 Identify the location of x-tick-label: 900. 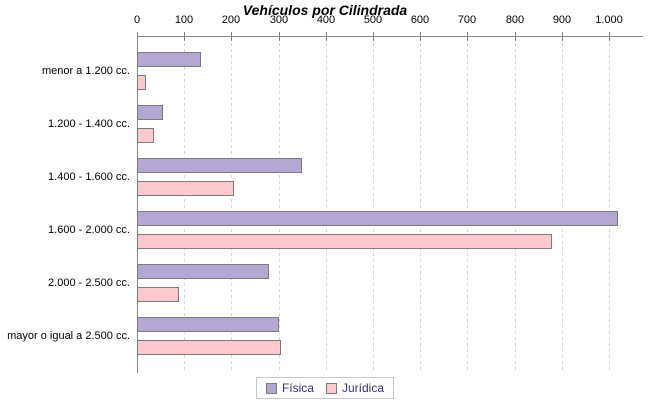
(562, 20).